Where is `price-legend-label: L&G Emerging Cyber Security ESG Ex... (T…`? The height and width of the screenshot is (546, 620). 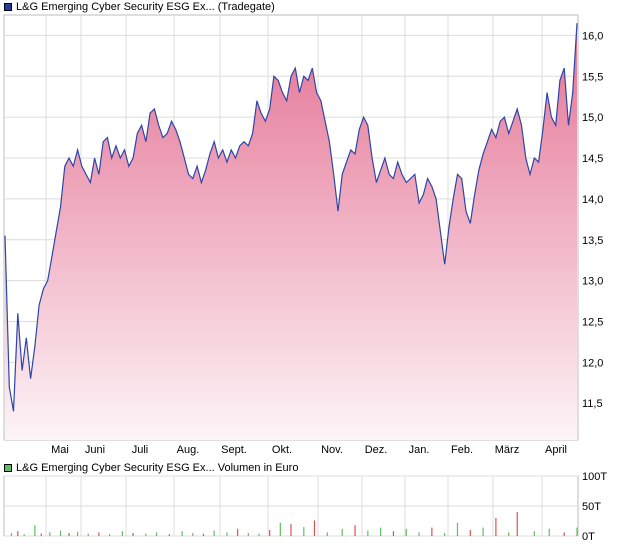 price-legend-label: L&G Emerging Cyber Security ESG Ex... (T… is located at coordinates (145, 7).